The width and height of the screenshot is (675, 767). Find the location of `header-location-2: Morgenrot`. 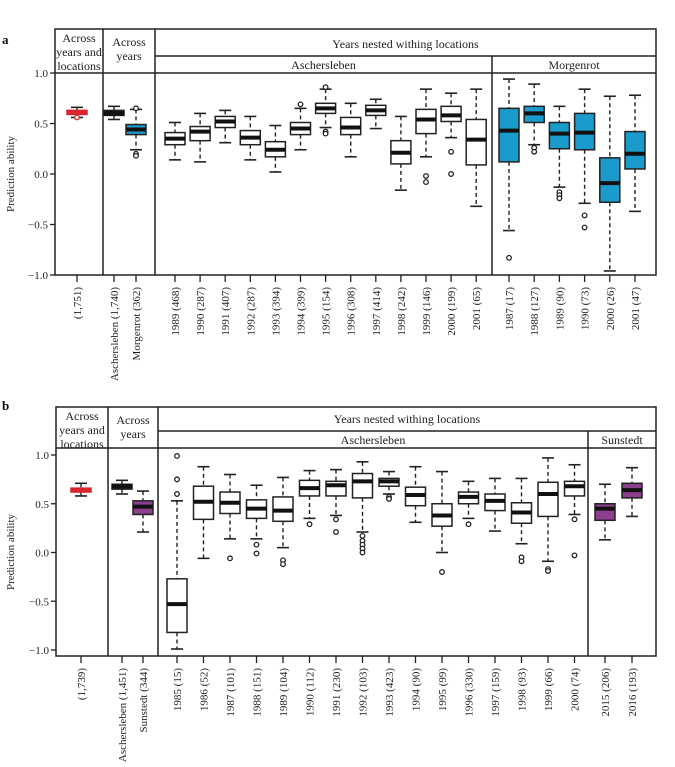

header-location-2: Morgenrot is located at coordinates (574, 65).